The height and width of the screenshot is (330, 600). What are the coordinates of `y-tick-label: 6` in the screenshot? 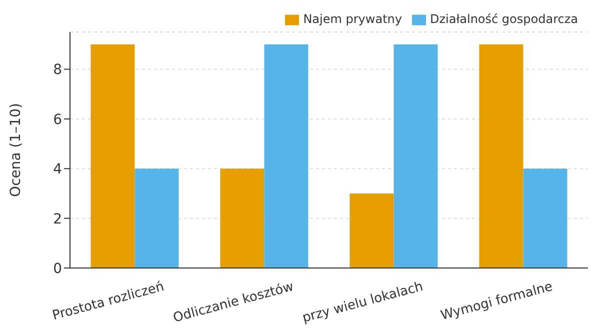 It's located at (57, 120).